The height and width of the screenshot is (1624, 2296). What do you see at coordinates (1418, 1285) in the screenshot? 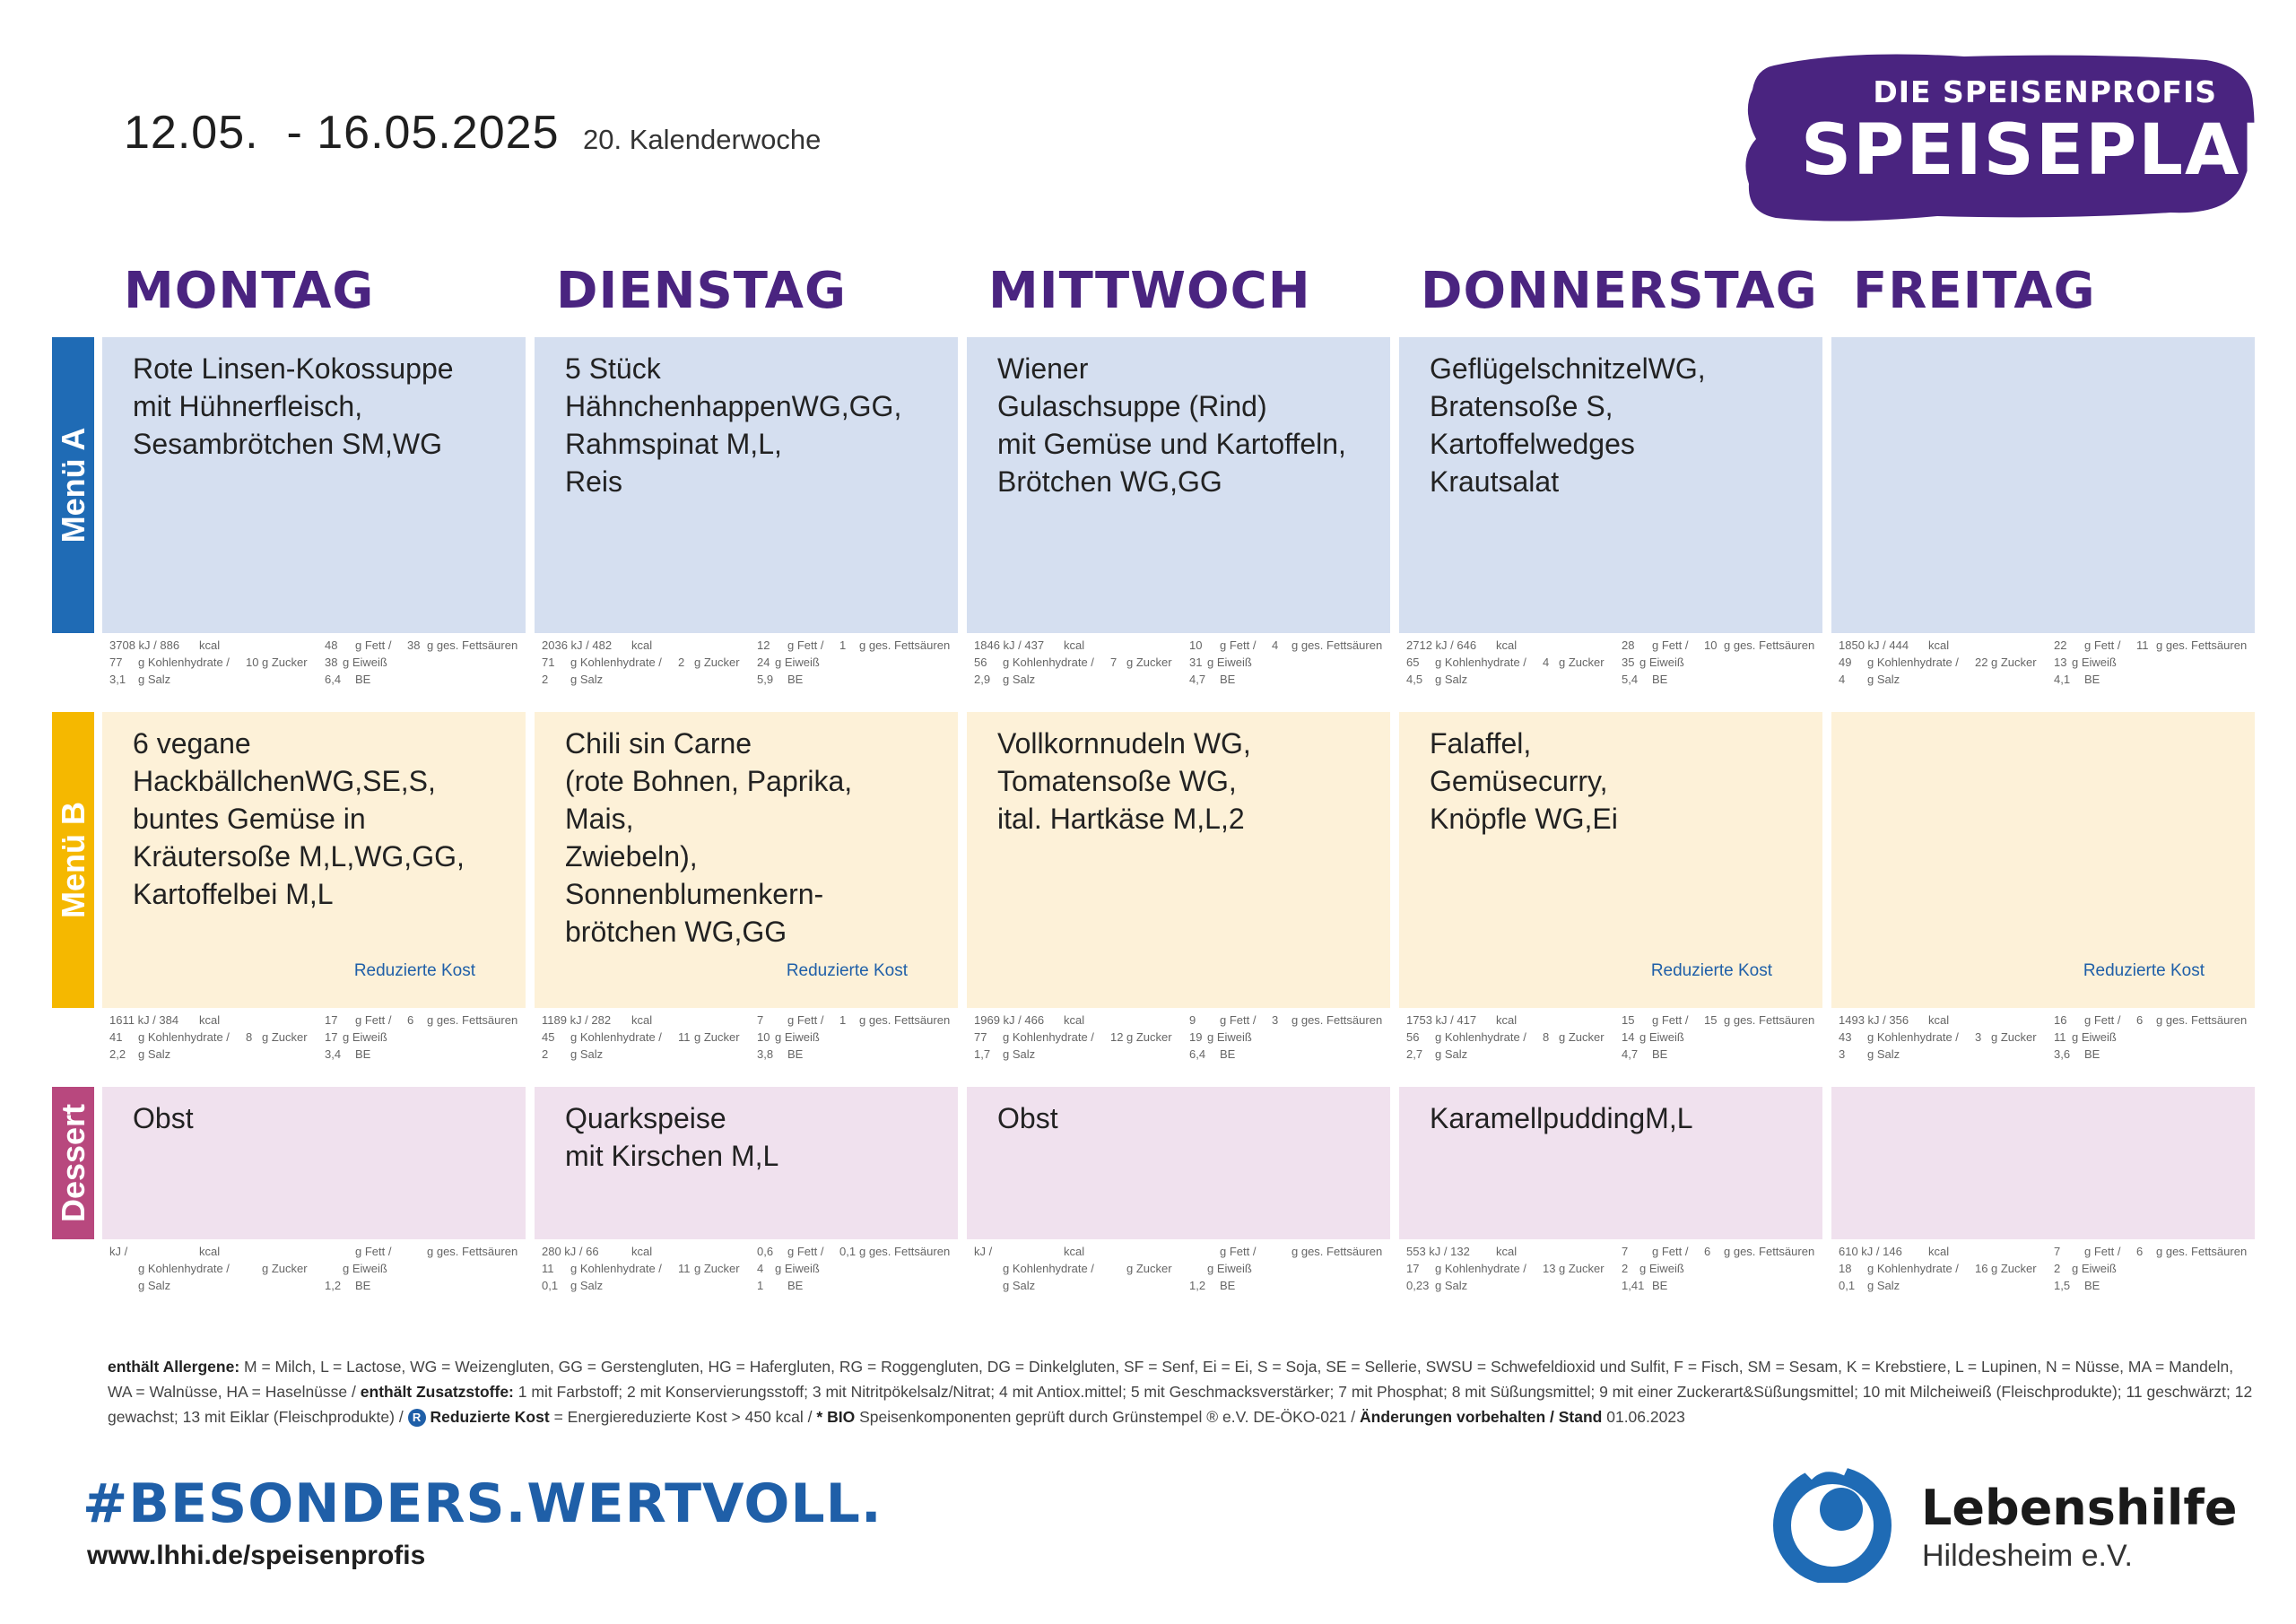
I see `nutrition-salz: 0,23` at bounding box center [1418, 1285].